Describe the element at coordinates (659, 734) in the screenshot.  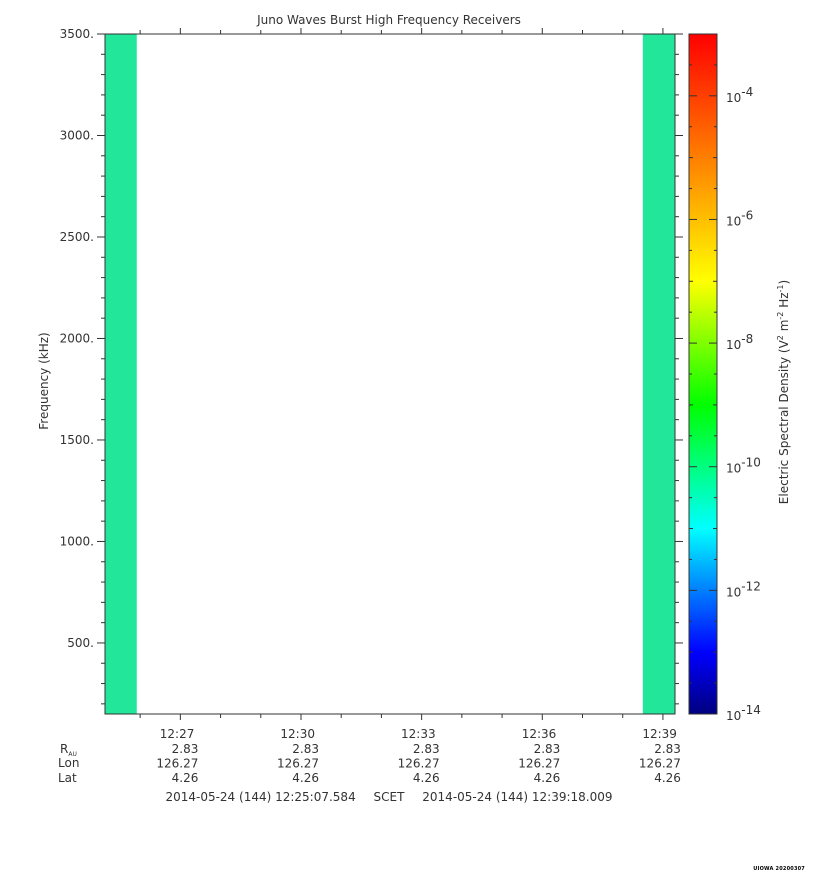
I see `x-tick-label: 12:39` at that location.